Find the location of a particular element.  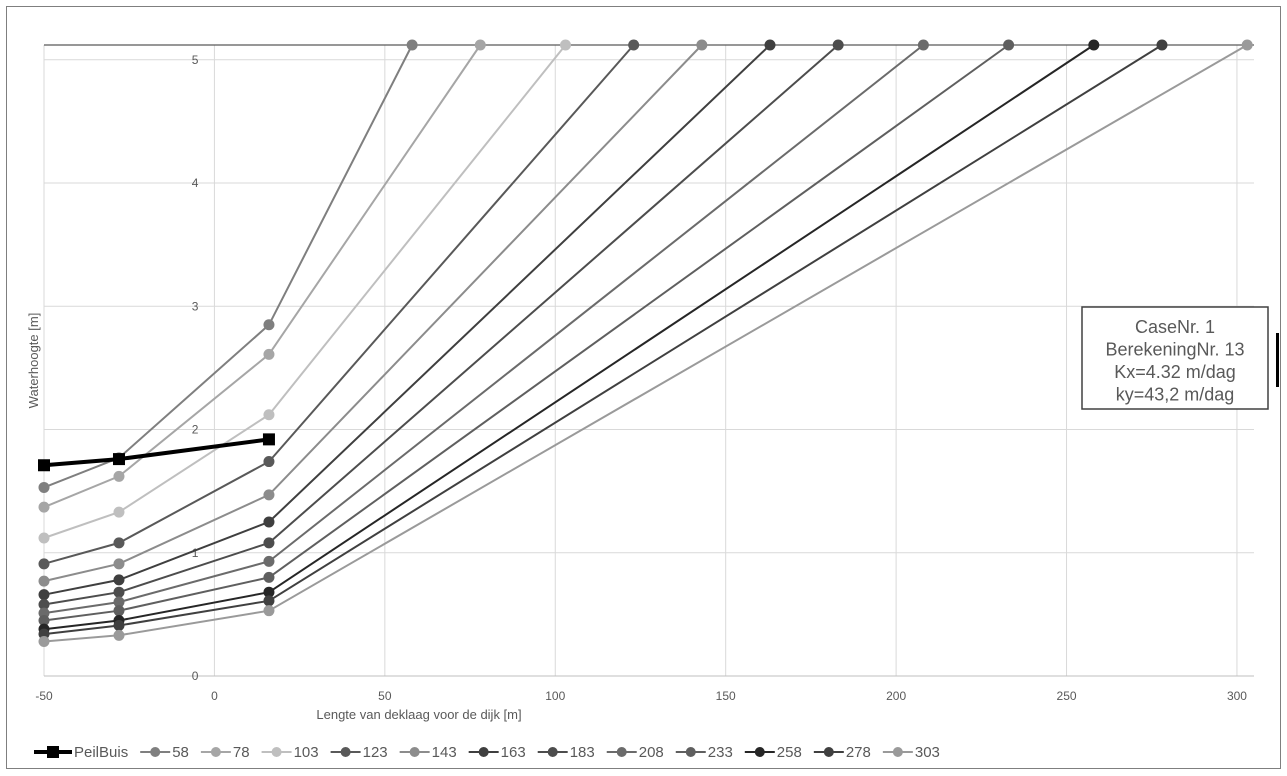

info-box is located at coordinates (1175, 358).